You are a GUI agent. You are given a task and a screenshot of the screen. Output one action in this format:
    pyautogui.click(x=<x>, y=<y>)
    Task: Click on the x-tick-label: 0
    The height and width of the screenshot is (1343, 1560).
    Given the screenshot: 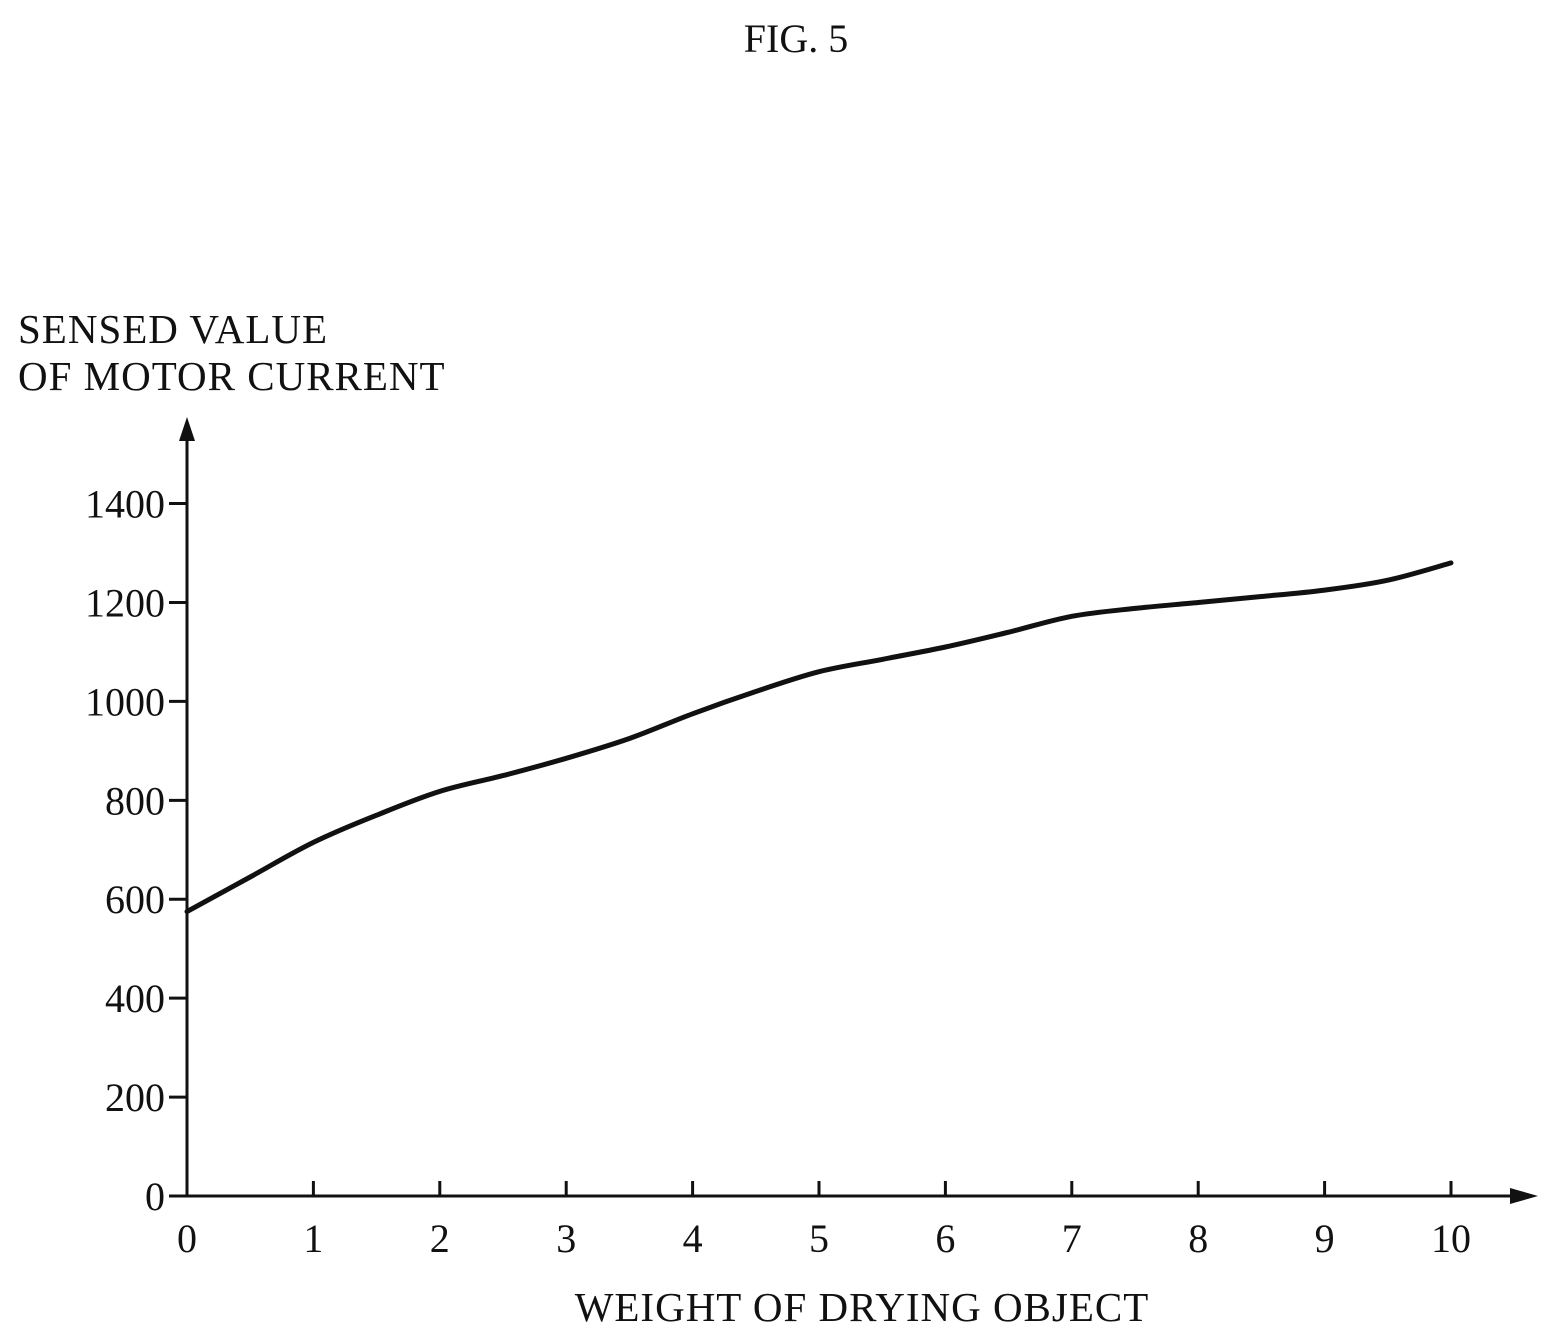 What is the action you would take?
    pyautogui.click(x=187, y=1238)
    